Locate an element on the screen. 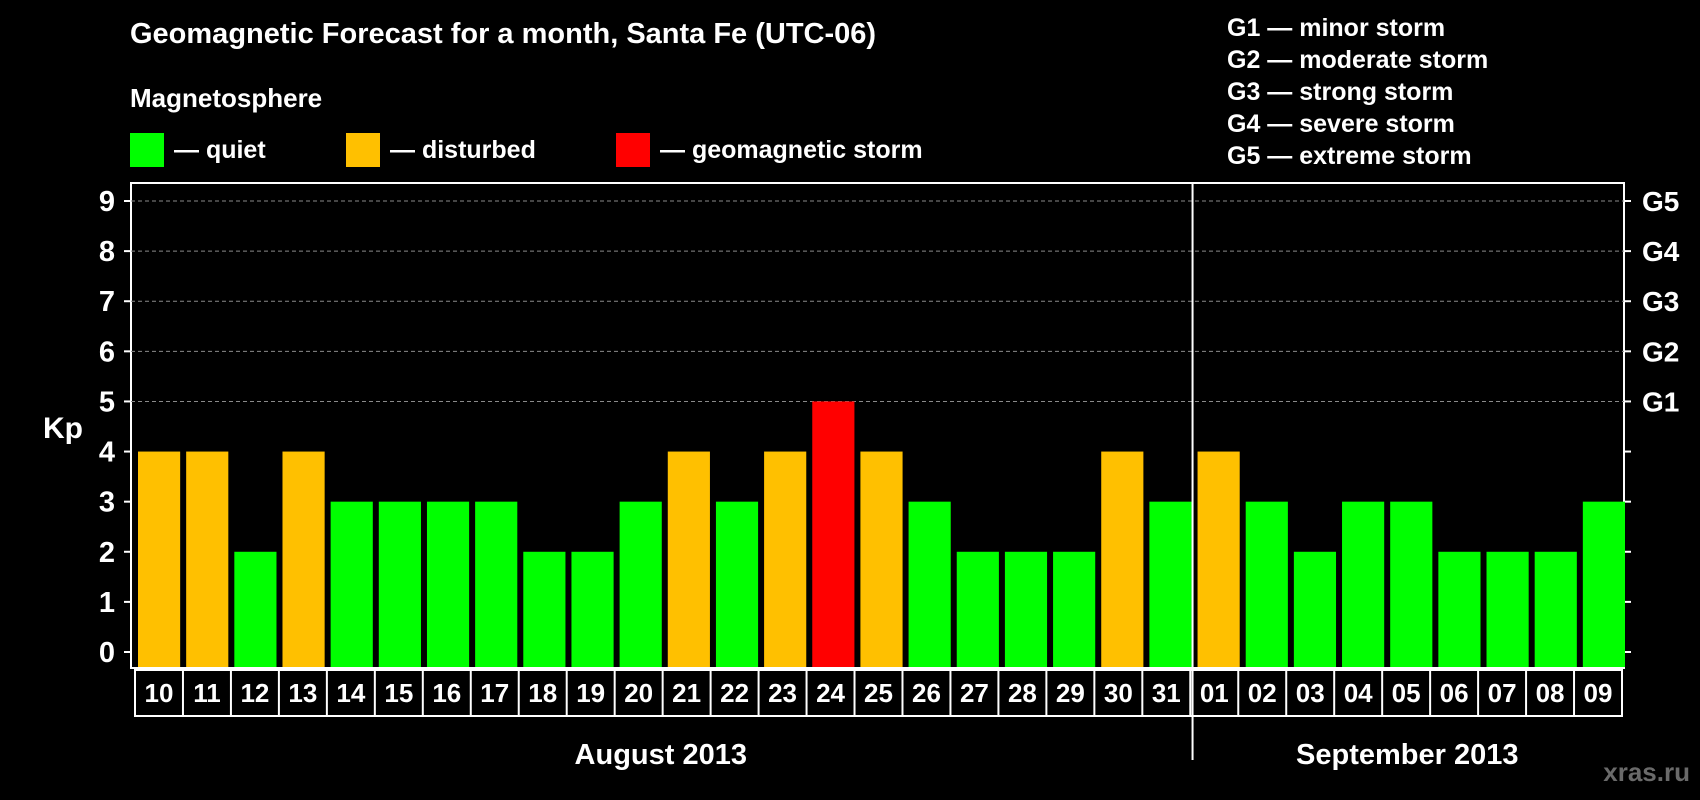 The height and width of the screenshot is (800, 1700). legend-storm: — geomagnetic storm is located at coordinates (769, 150).